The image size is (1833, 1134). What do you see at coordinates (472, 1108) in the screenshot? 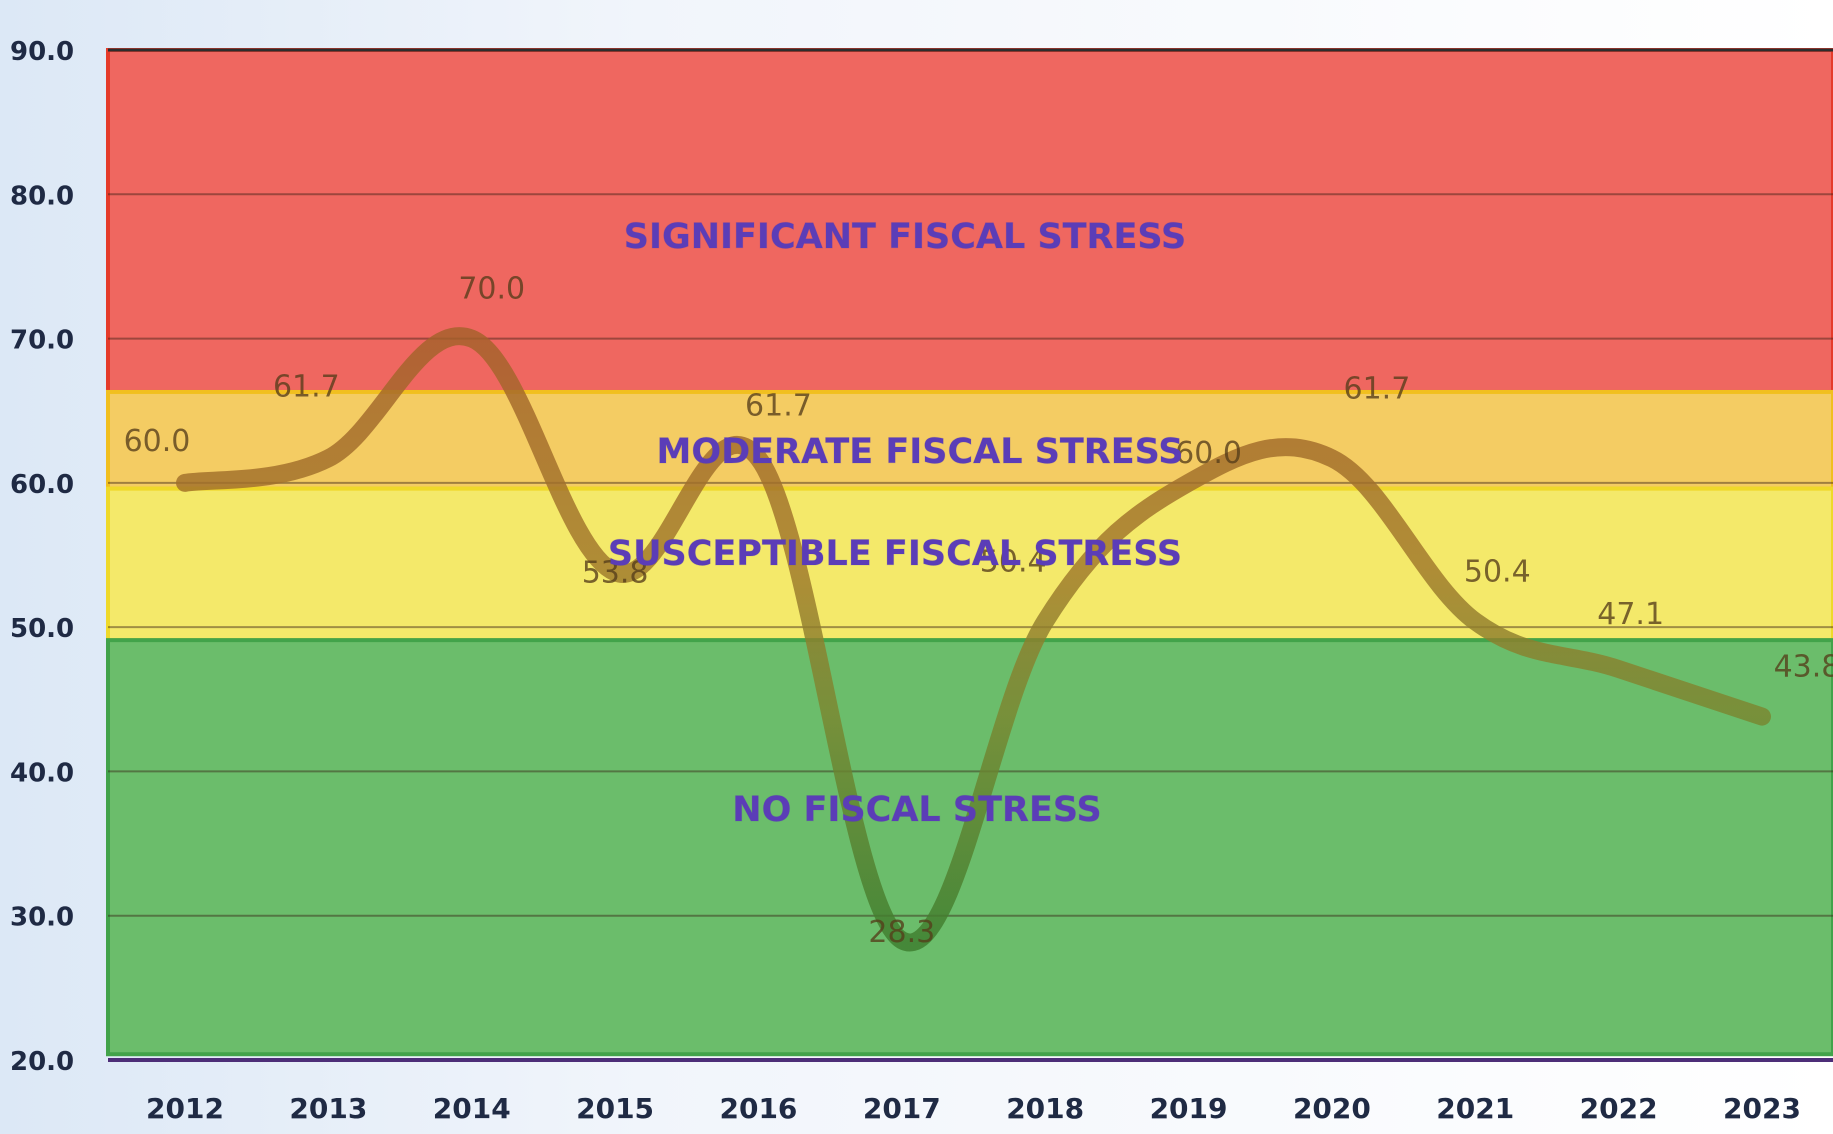
I see `x-tick-label: 2014` at bounding box center [472, 1108].